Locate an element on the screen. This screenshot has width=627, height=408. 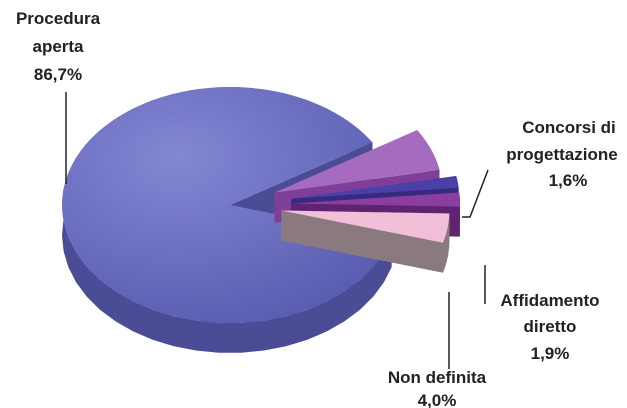
label-affidamento-line1: Affidamento is located at coordinates (549, 300).